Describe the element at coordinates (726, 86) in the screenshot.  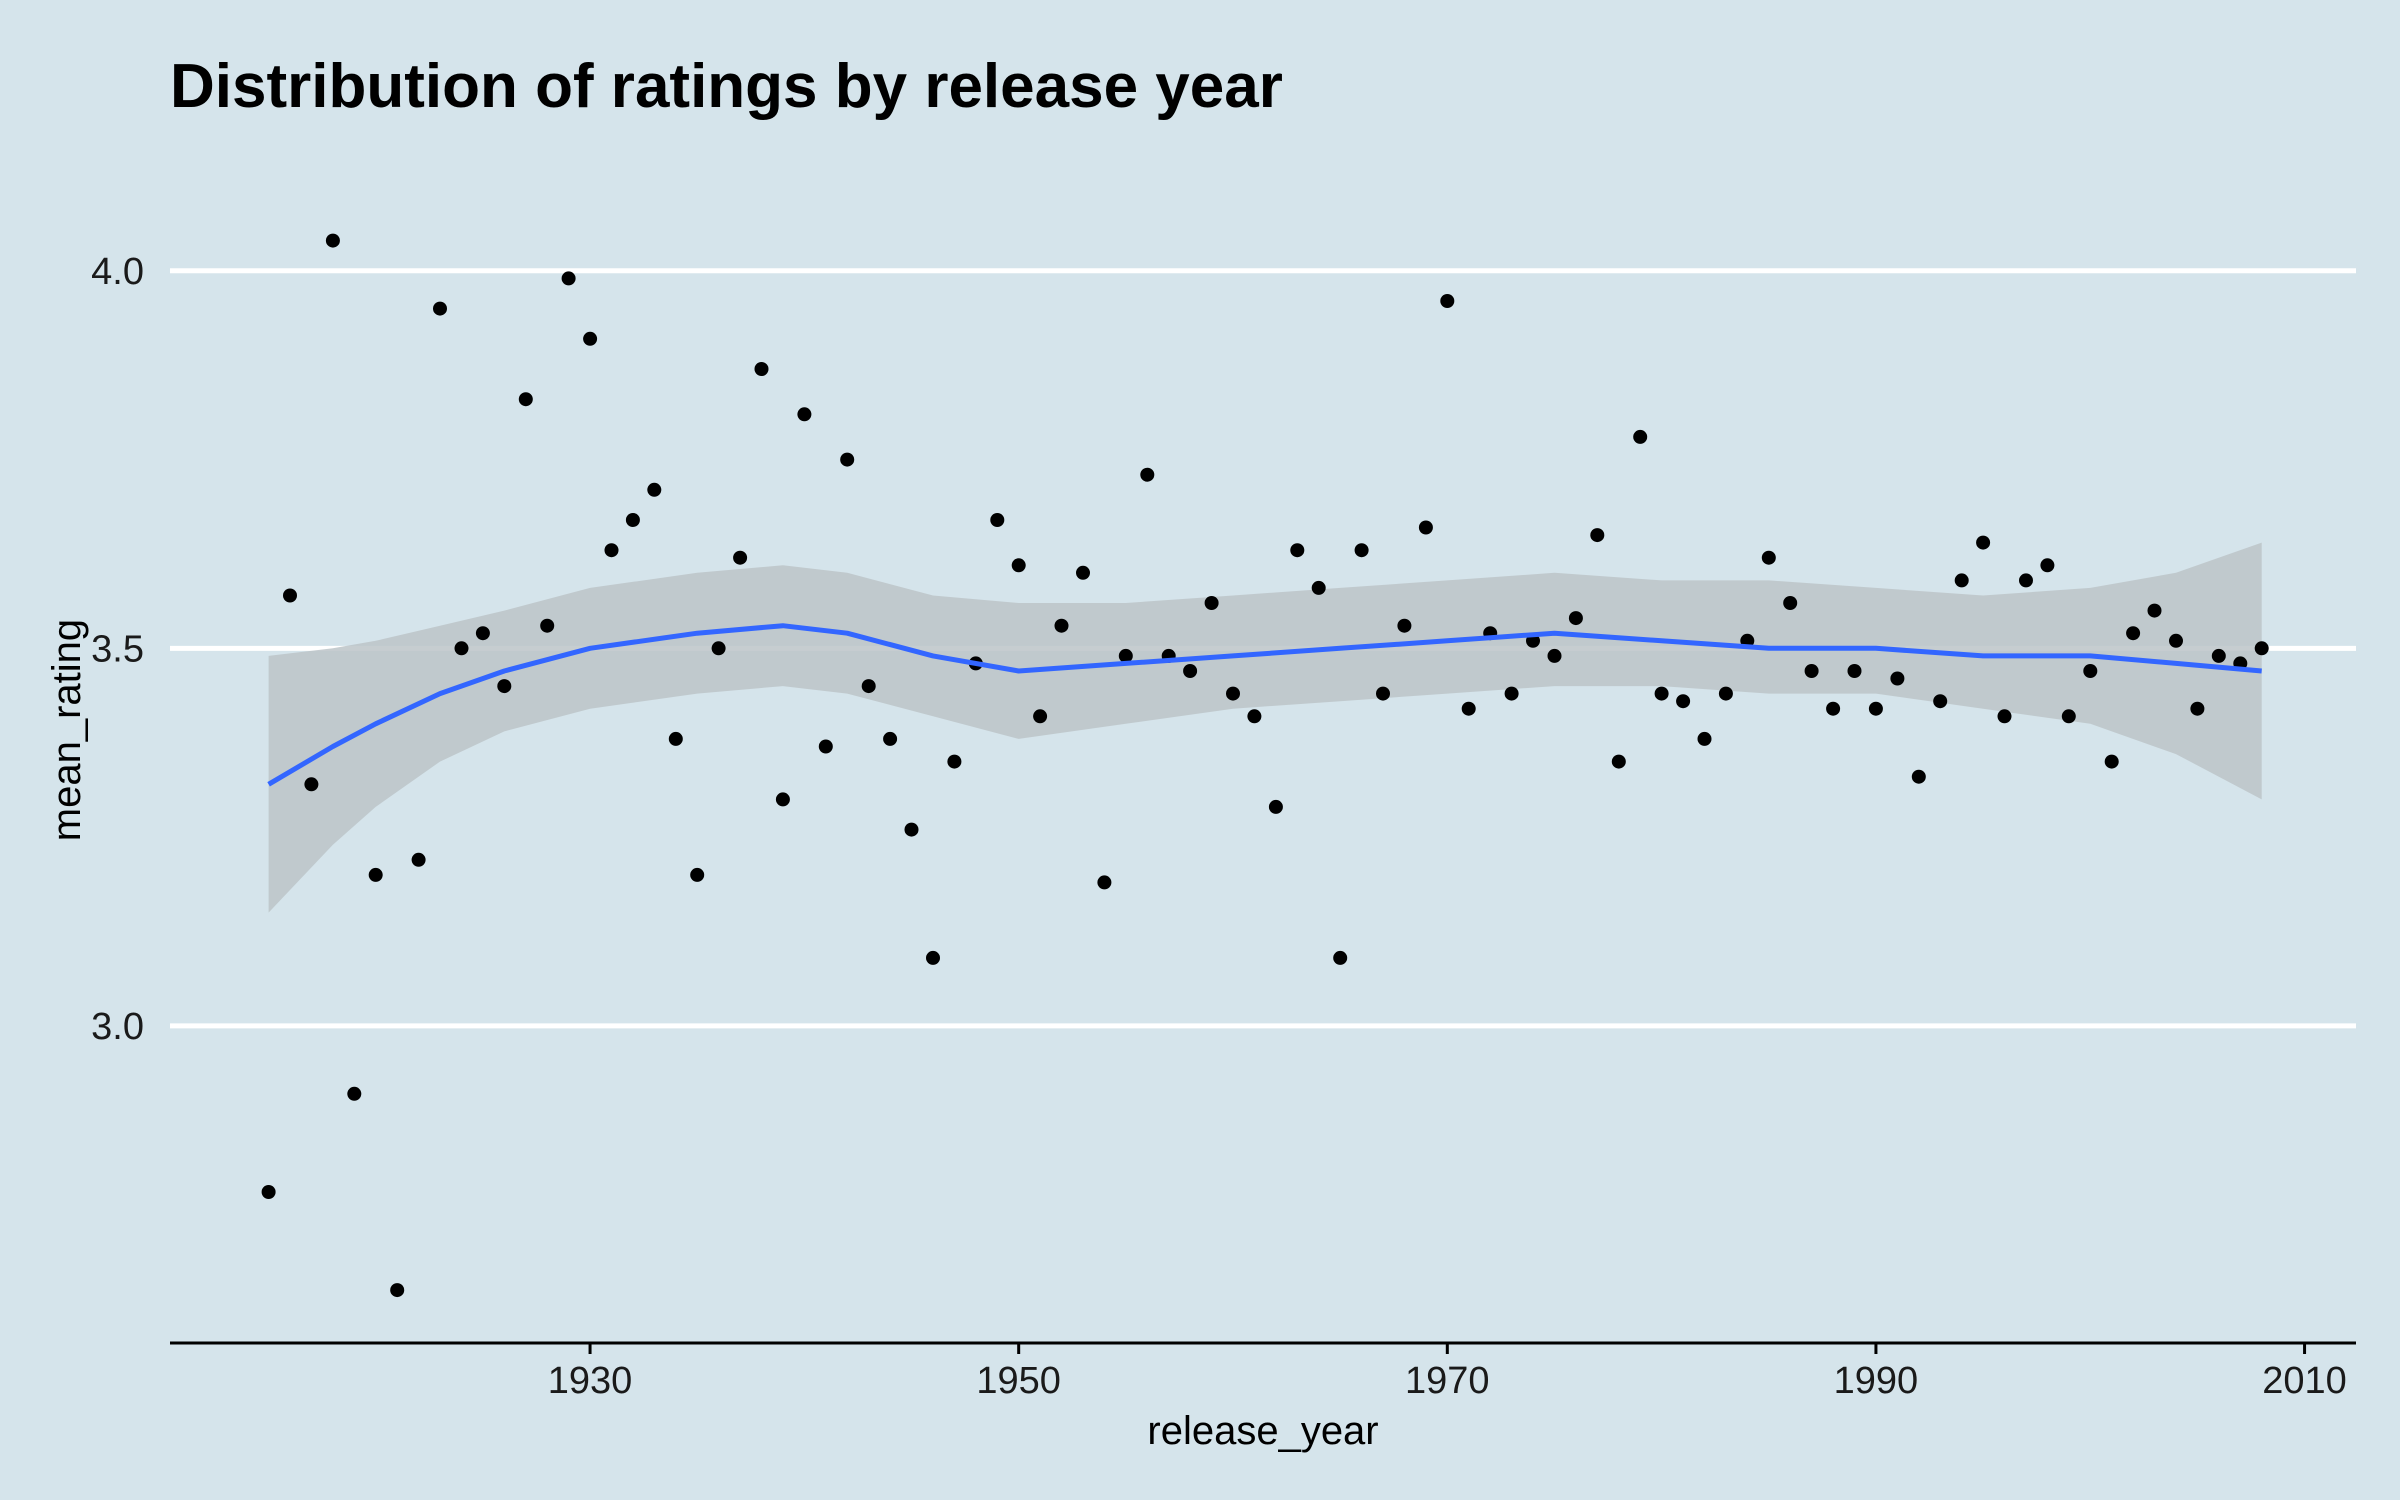
I see `chart-title: Distribution of ratings by release year` at that location.